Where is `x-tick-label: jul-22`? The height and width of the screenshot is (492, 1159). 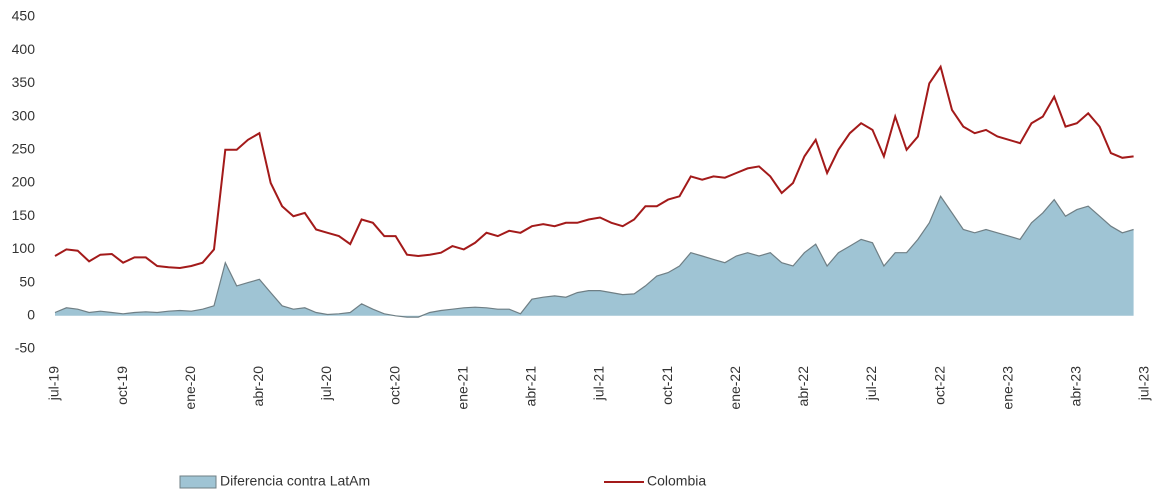 x-tick-label: jul-22 is located at coordinates (871, 383).